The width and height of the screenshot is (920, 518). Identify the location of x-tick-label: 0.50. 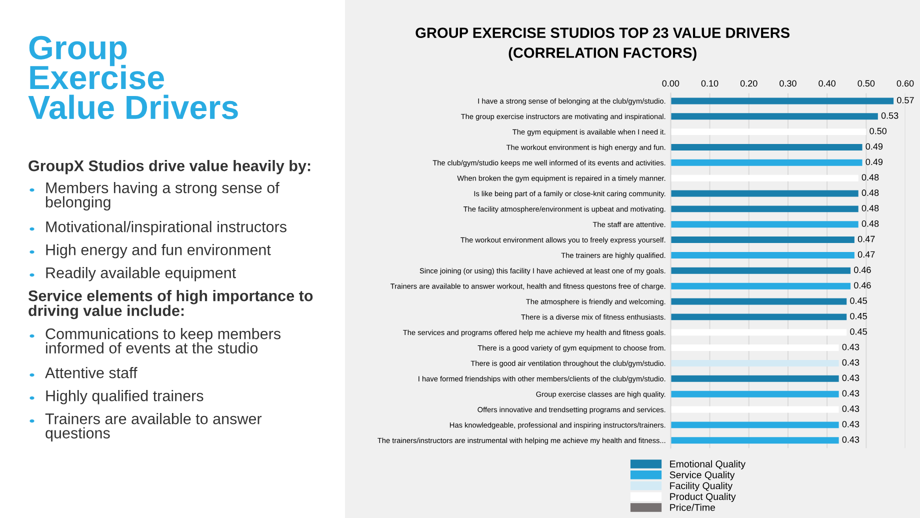
(866, 83).